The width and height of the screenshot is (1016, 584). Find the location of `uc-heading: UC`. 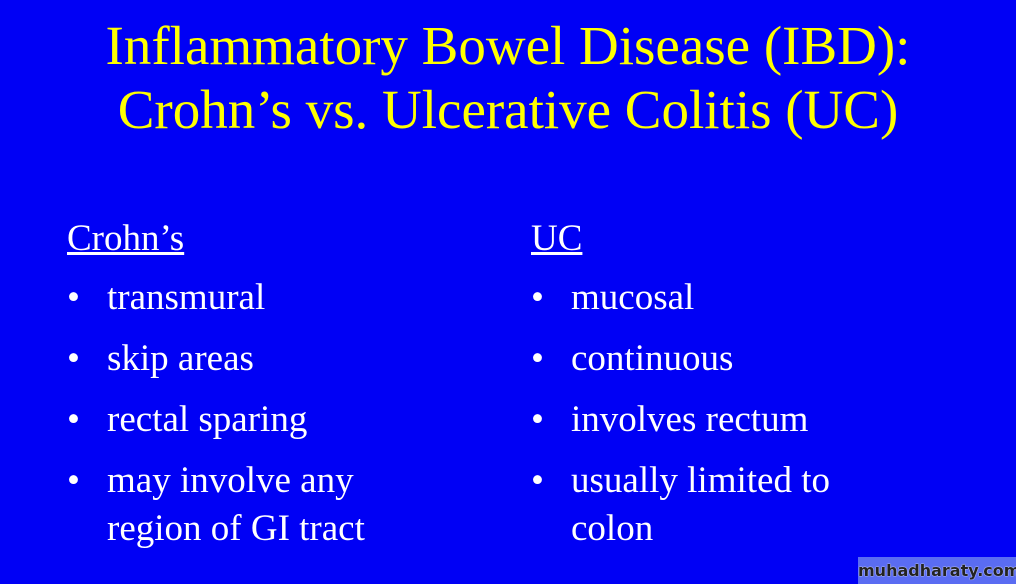

uc-heading: UC is located at coordinates (557, 238).